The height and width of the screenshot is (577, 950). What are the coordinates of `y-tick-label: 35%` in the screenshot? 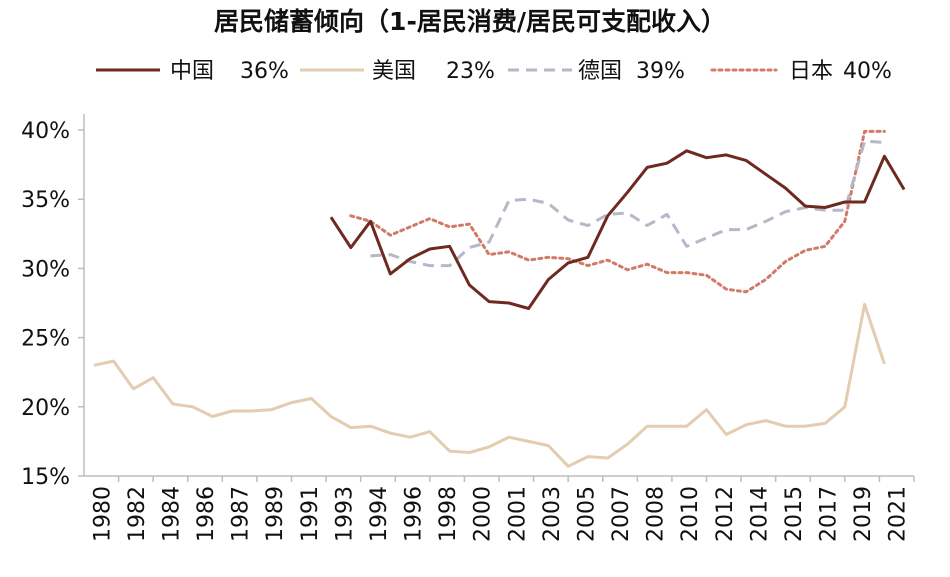 It's located at (45, 200).